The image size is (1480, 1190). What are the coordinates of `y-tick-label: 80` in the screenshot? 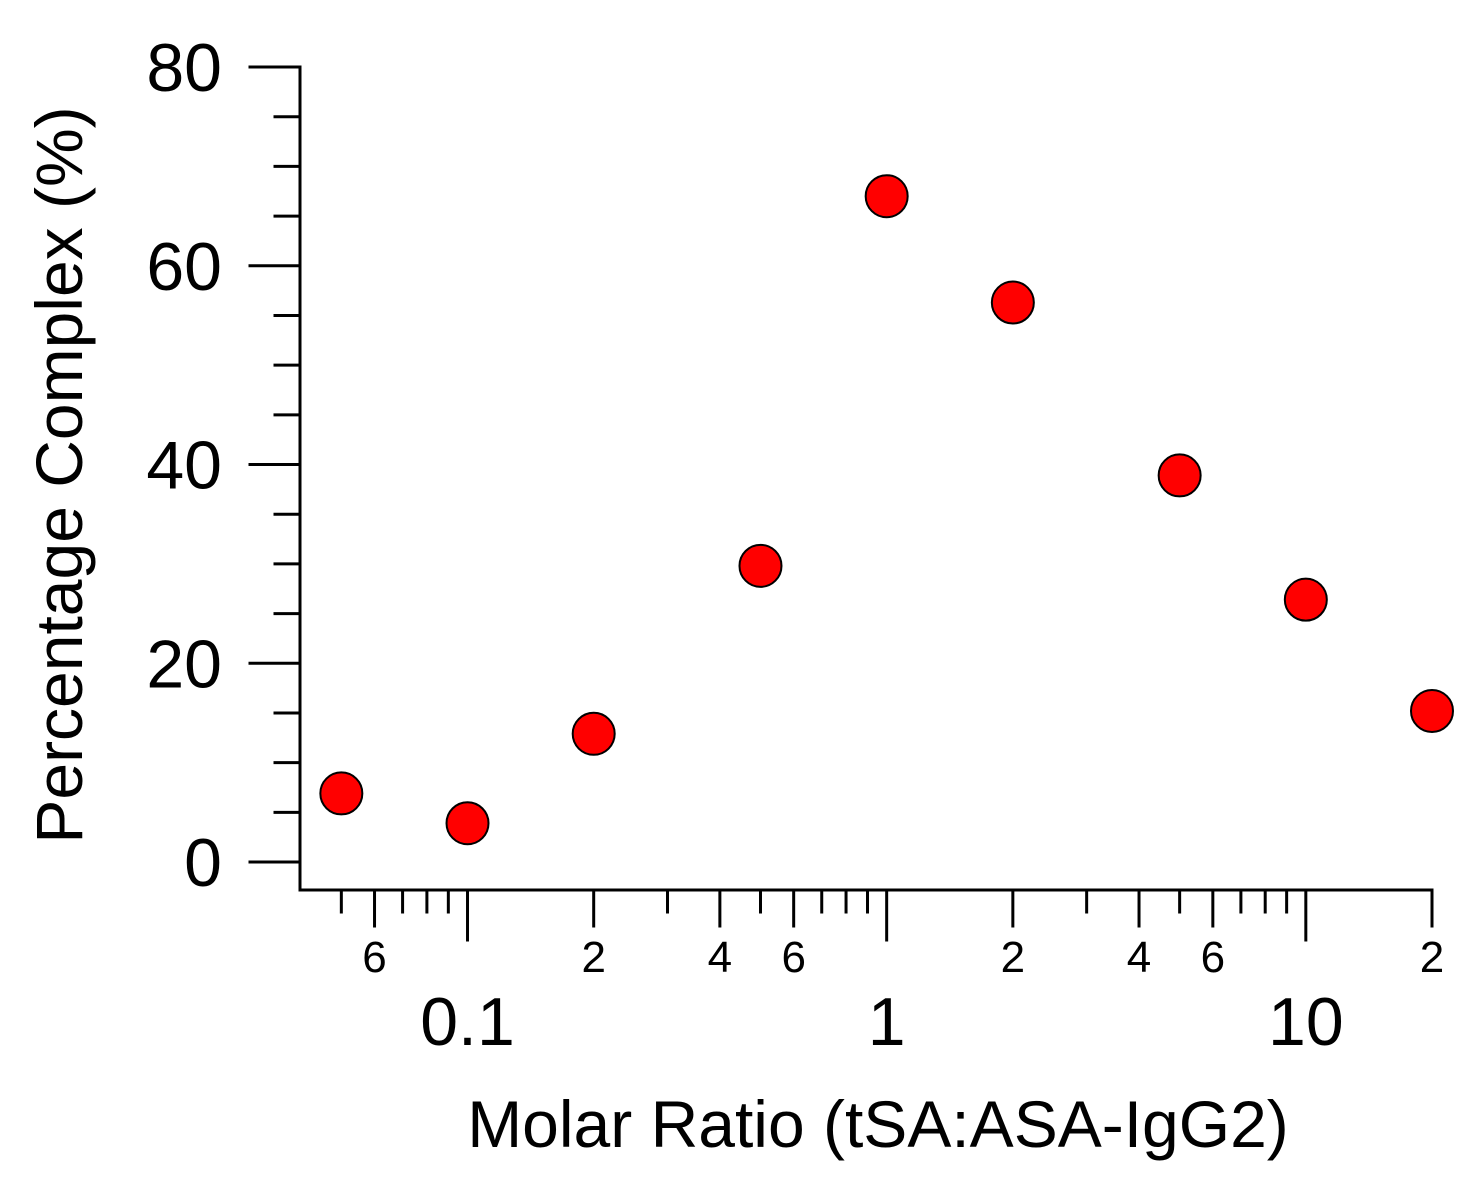 It's located at (184, 68).